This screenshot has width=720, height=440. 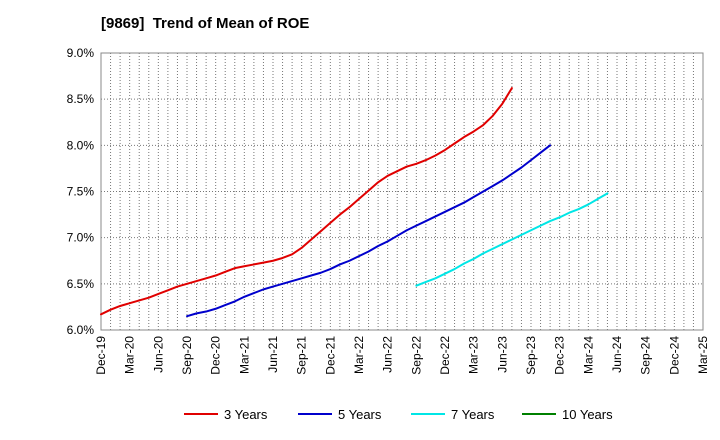 I want to click on x-tick-label: Dec-19, so click(x=101, y=355).